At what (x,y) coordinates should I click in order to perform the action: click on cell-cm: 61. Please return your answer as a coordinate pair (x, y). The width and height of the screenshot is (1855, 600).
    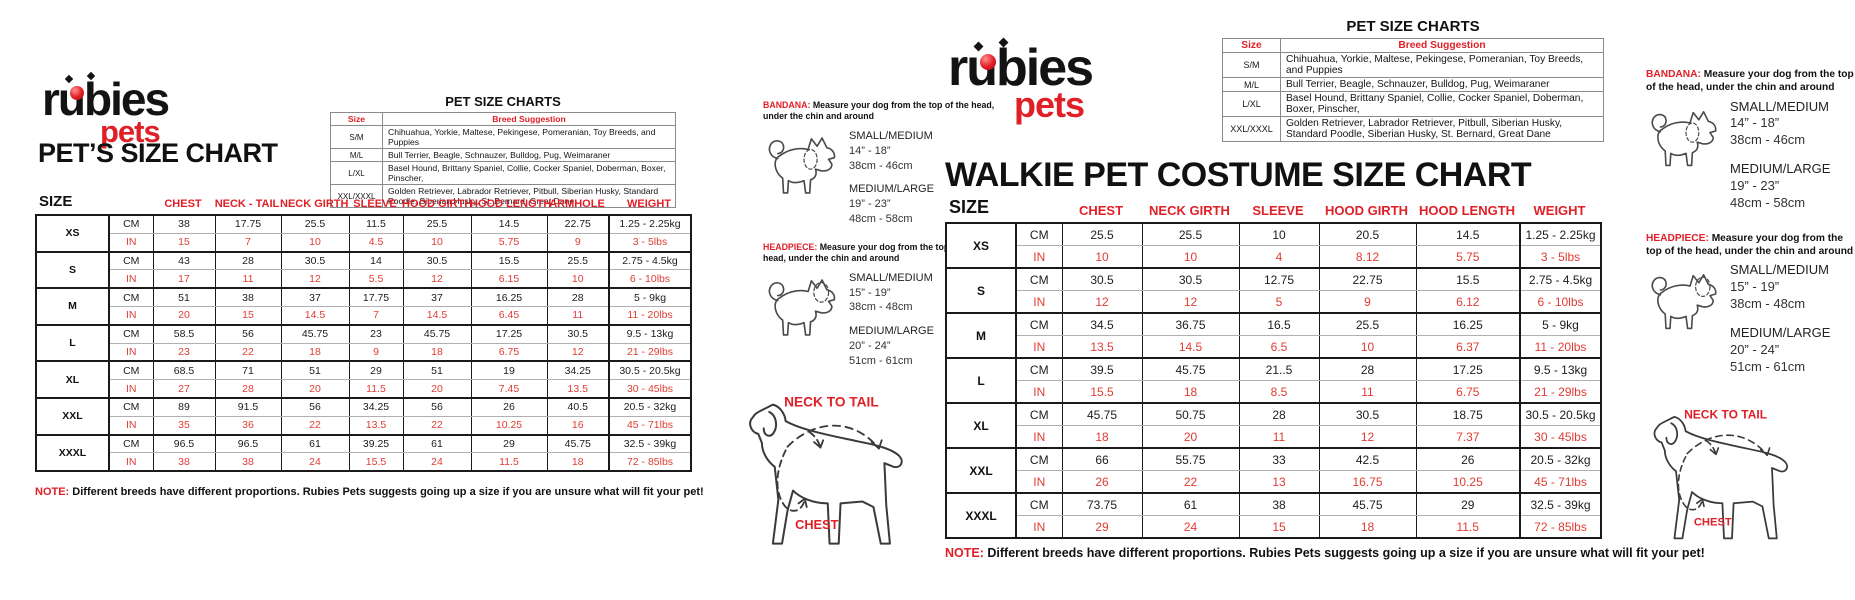
    Looking at the image, I should click on (437, 443).